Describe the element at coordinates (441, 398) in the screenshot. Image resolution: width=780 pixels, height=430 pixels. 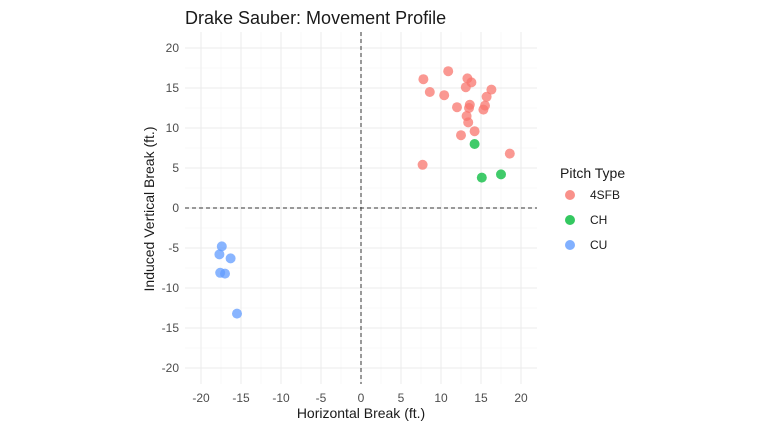
I see `x-tick-label: 10` at that location.